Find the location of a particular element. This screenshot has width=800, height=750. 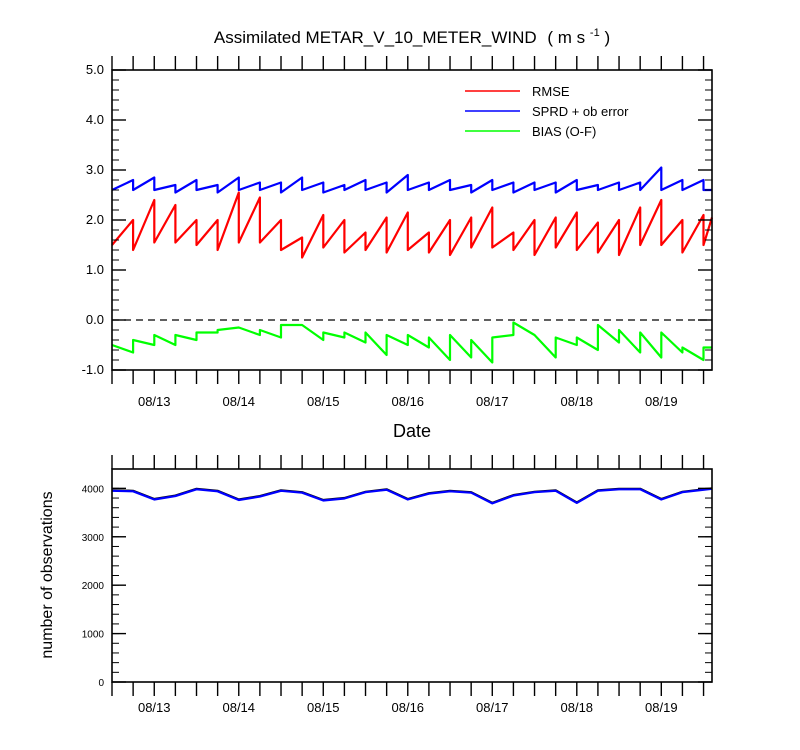

y-tick-label: 2000 is located at coordinates (93, 586).